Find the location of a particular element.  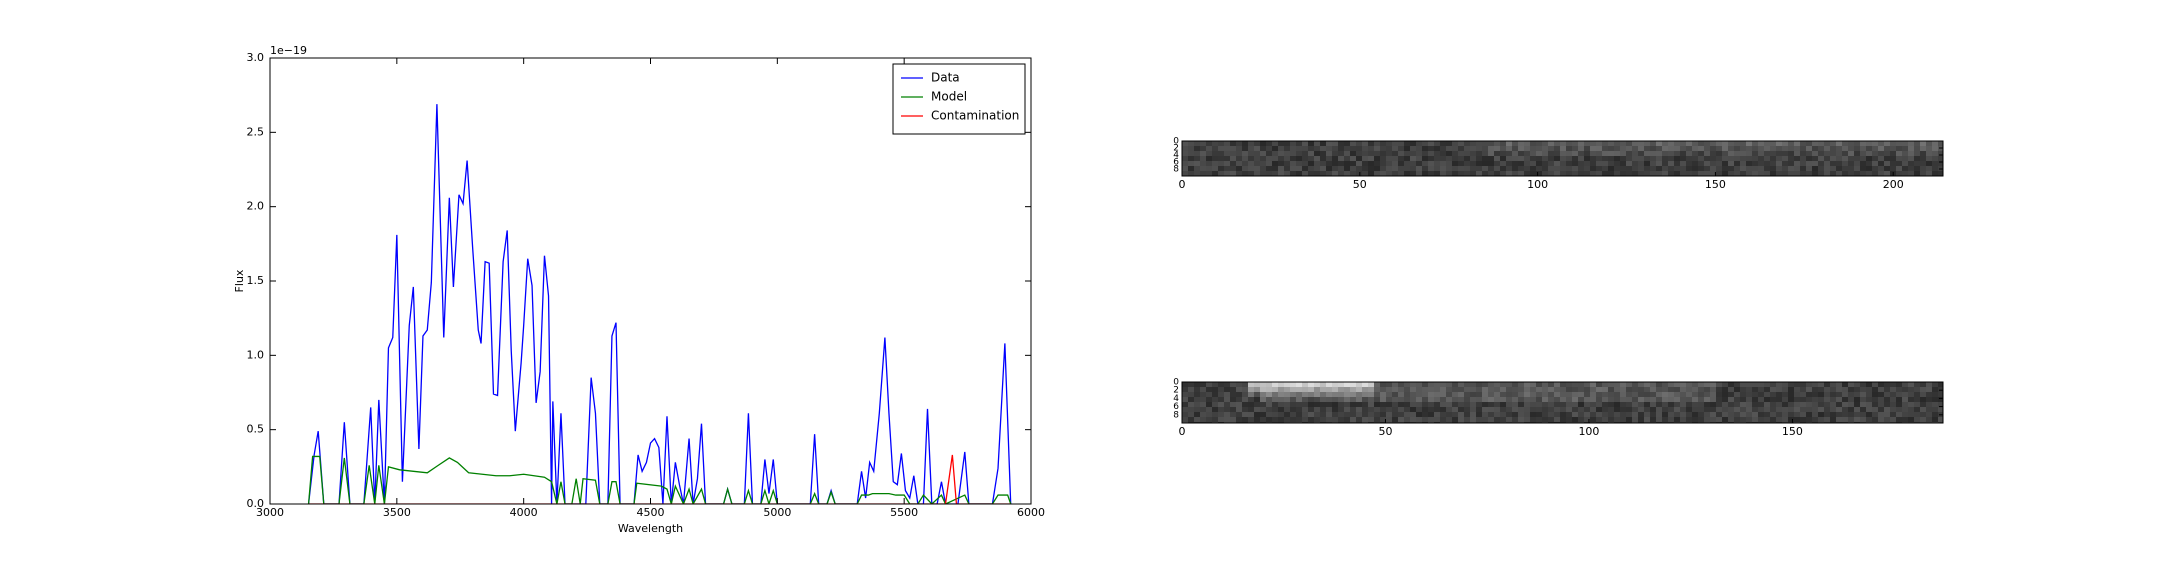

data-line is located at coordinates (659, 479).